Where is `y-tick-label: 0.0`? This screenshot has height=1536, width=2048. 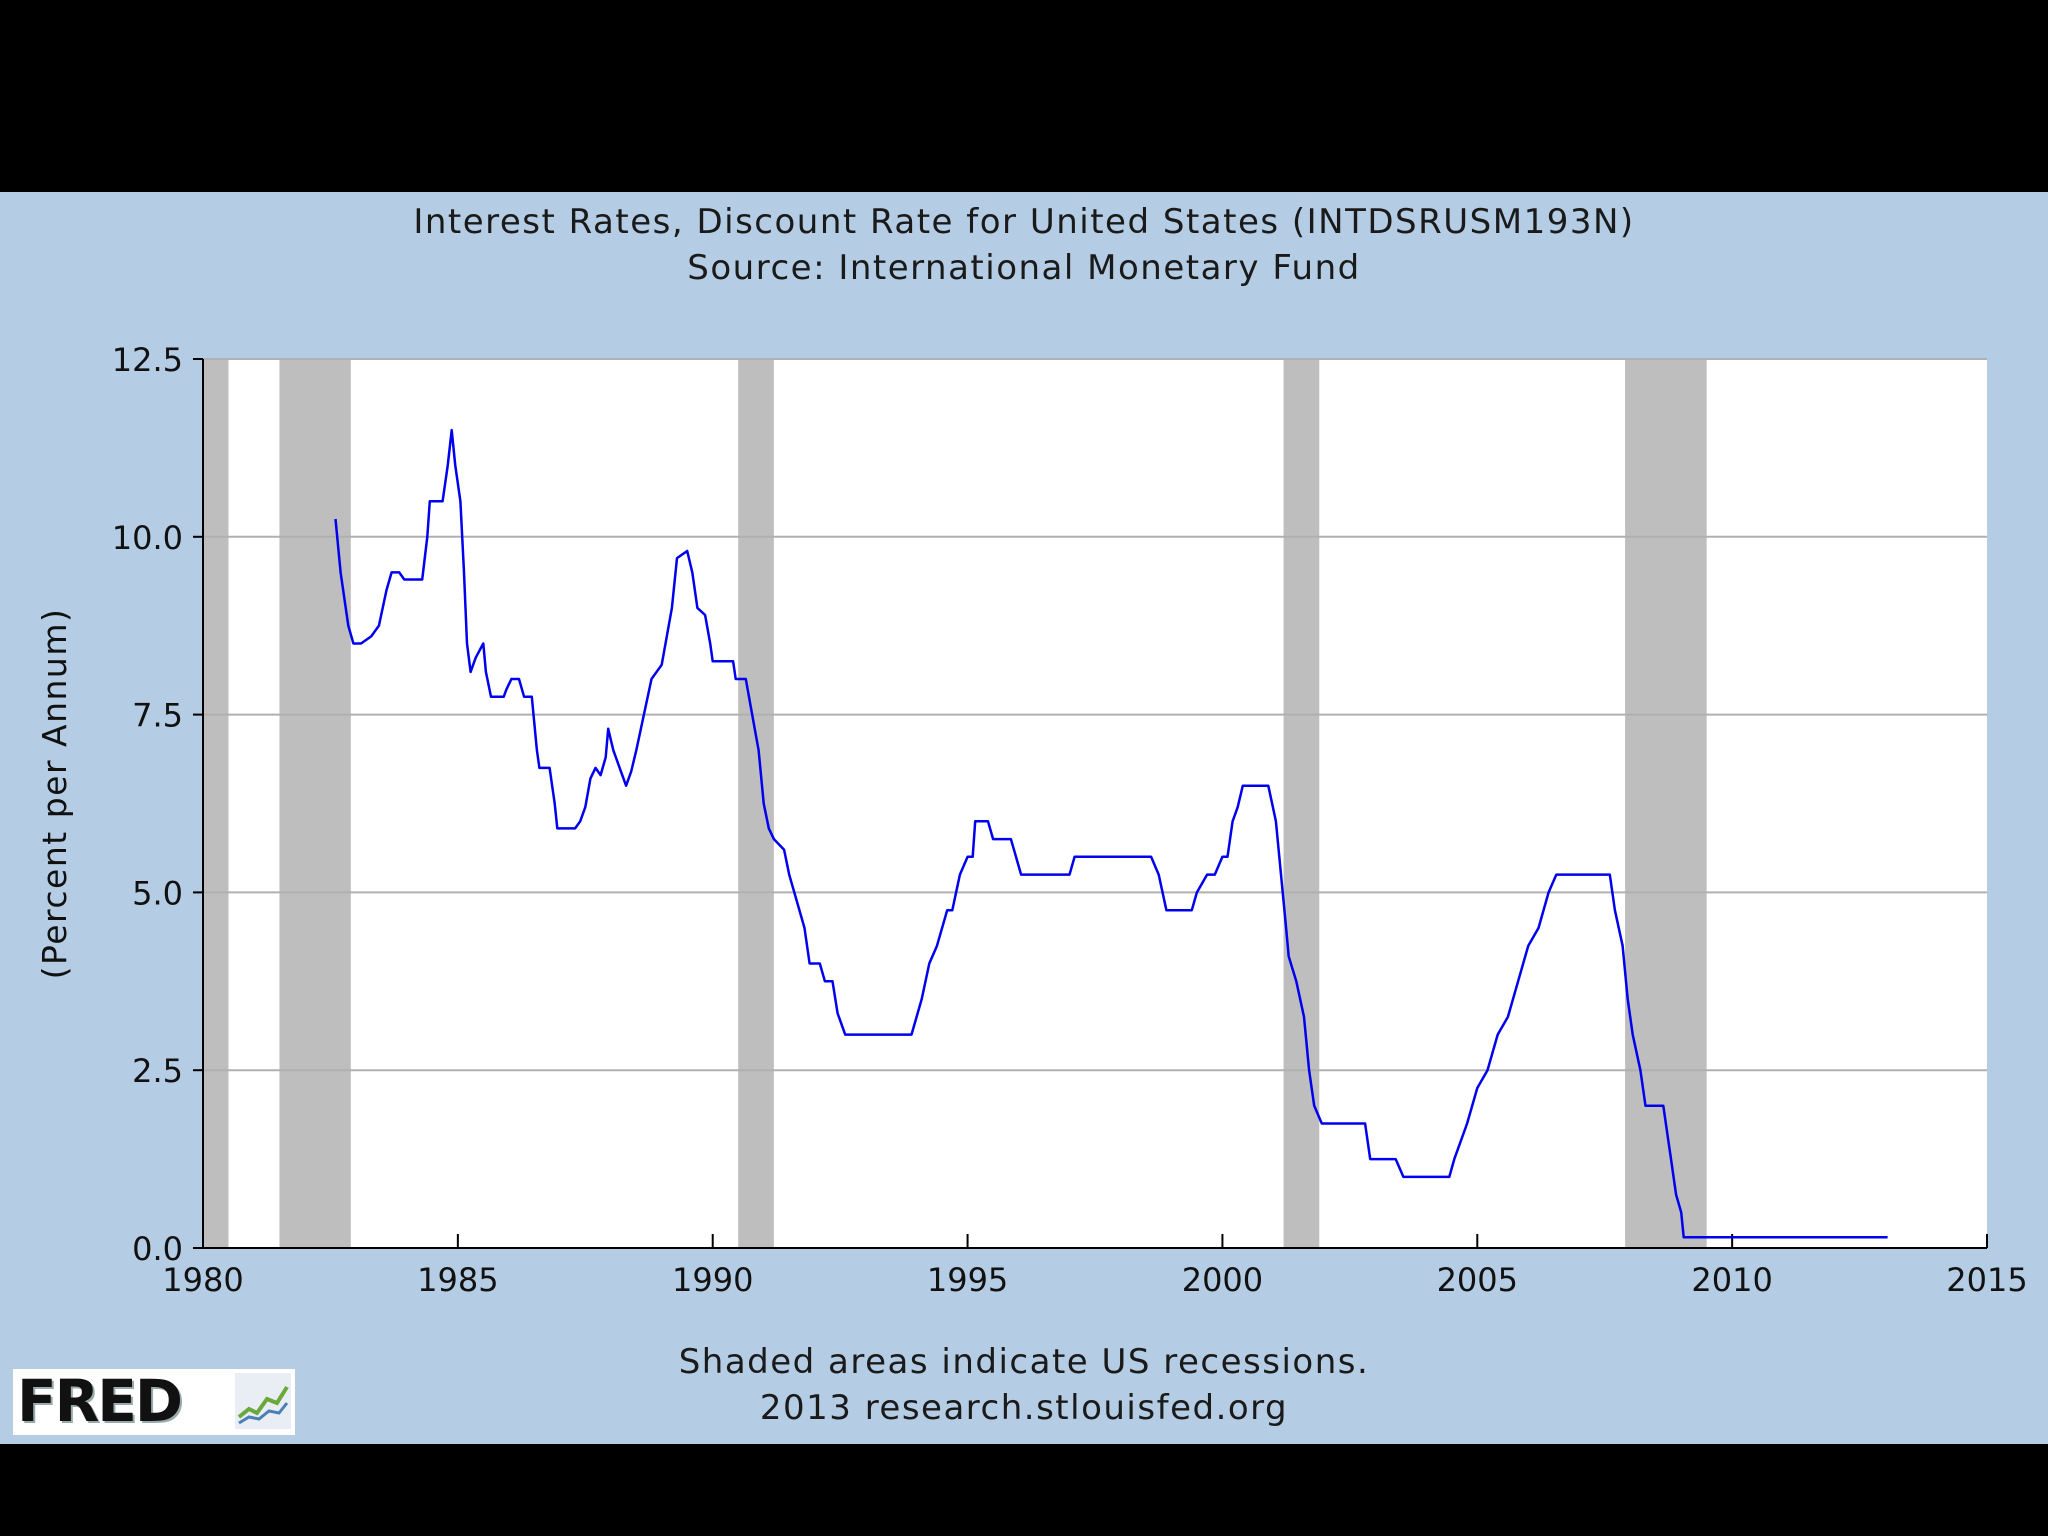 y-tick-label: 0.0 is located at coordinates (157, 1249).